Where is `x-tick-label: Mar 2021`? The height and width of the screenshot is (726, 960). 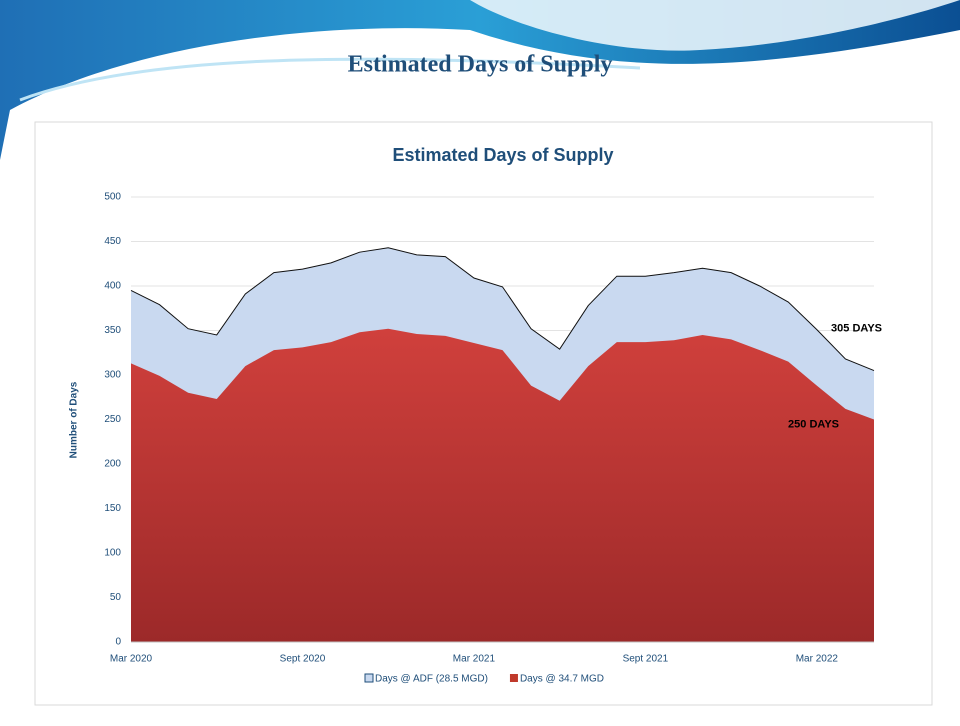 x-tick-label: Mar 2021 is located at coordinates (474, 659).